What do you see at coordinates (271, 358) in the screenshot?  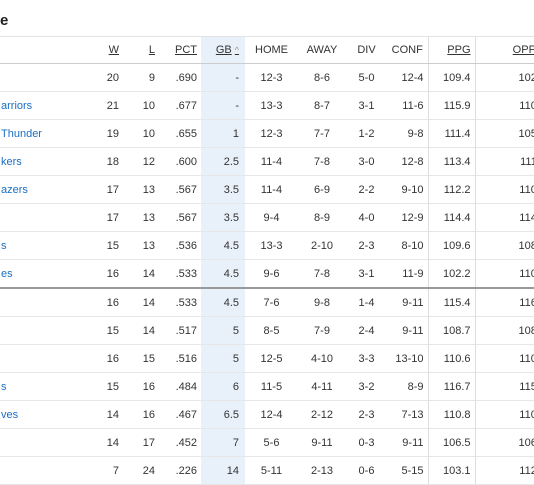 I see `stat-cell: 12-5` at bounding box center [271, 358].